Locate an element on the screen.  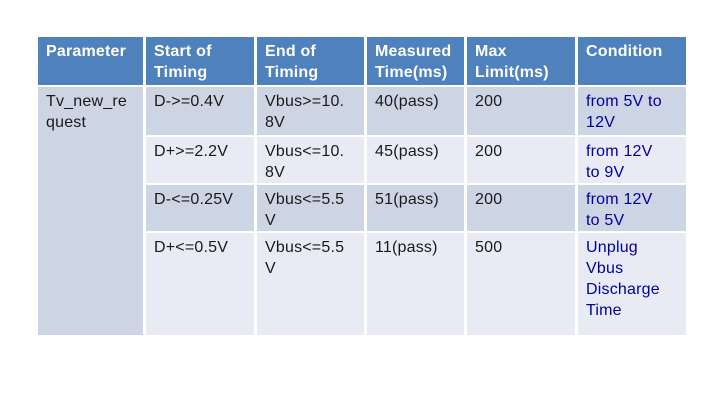
condition-cell: from 12V to 9V is located at coordinates (632, 160).